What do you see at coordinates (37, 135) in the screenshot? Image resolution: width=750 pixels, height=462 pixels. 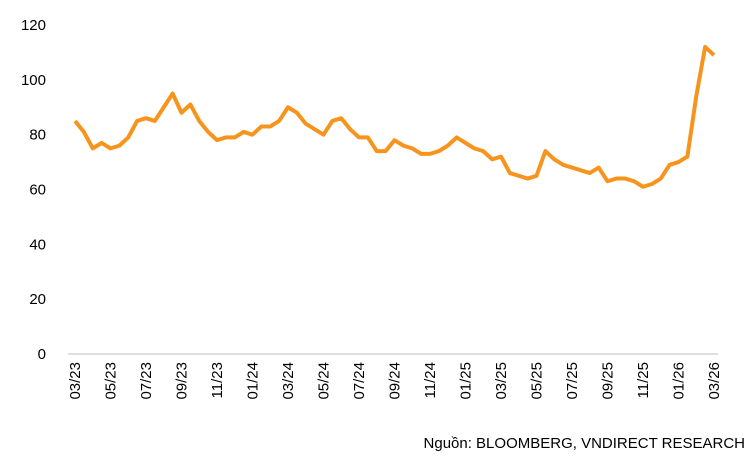 I see `y-tick-label: 80` at bounding box center [37, 135].